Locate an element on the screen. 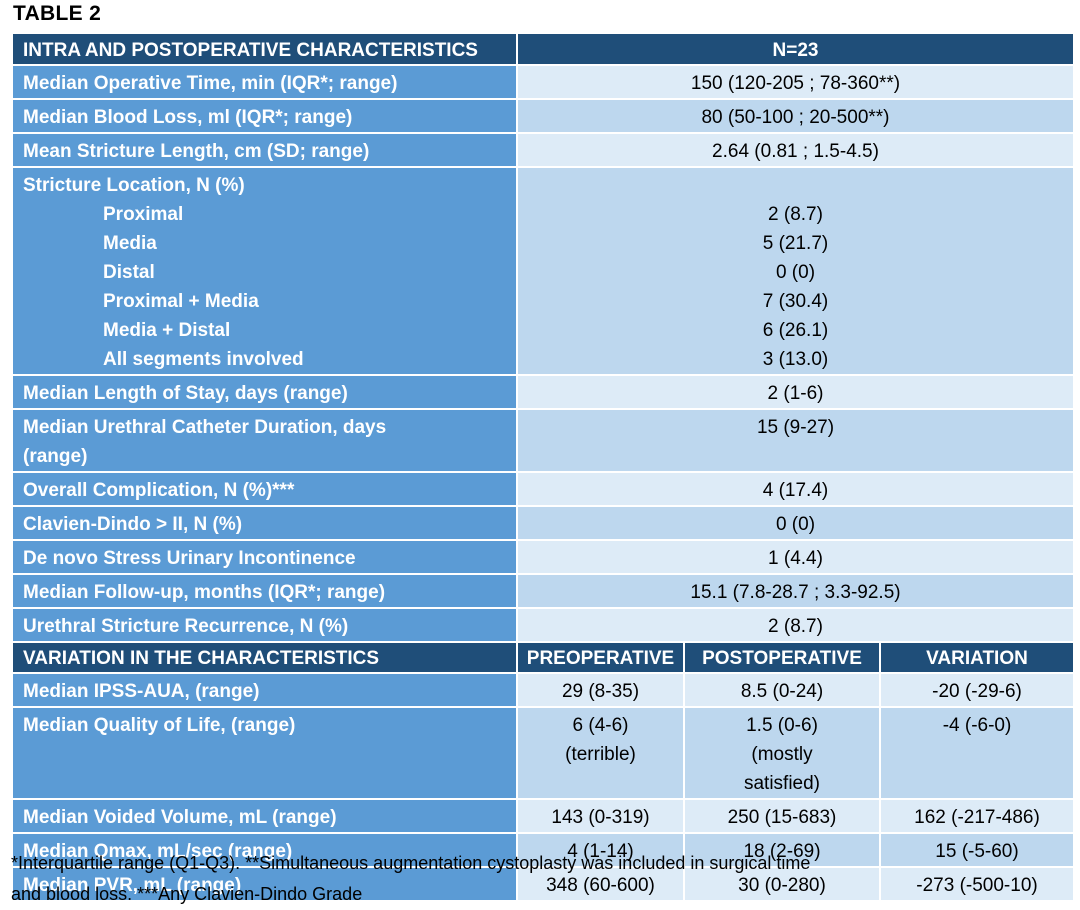 This screenshot has height=910, width=1080. row-value: 80 (50-100 ; 20-500**) is located at coordinates (795, 116).